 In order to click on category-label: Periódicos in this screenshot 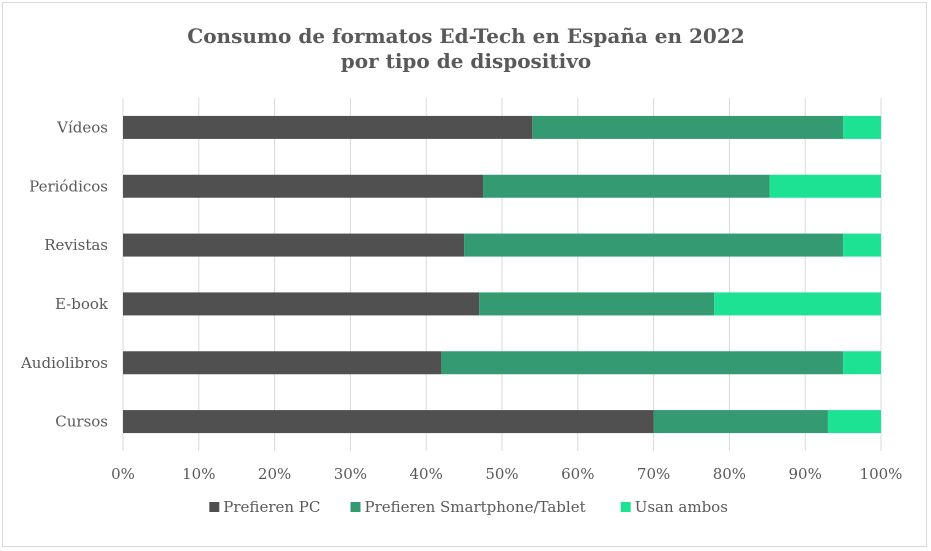, I will do `click(68, 186)`.